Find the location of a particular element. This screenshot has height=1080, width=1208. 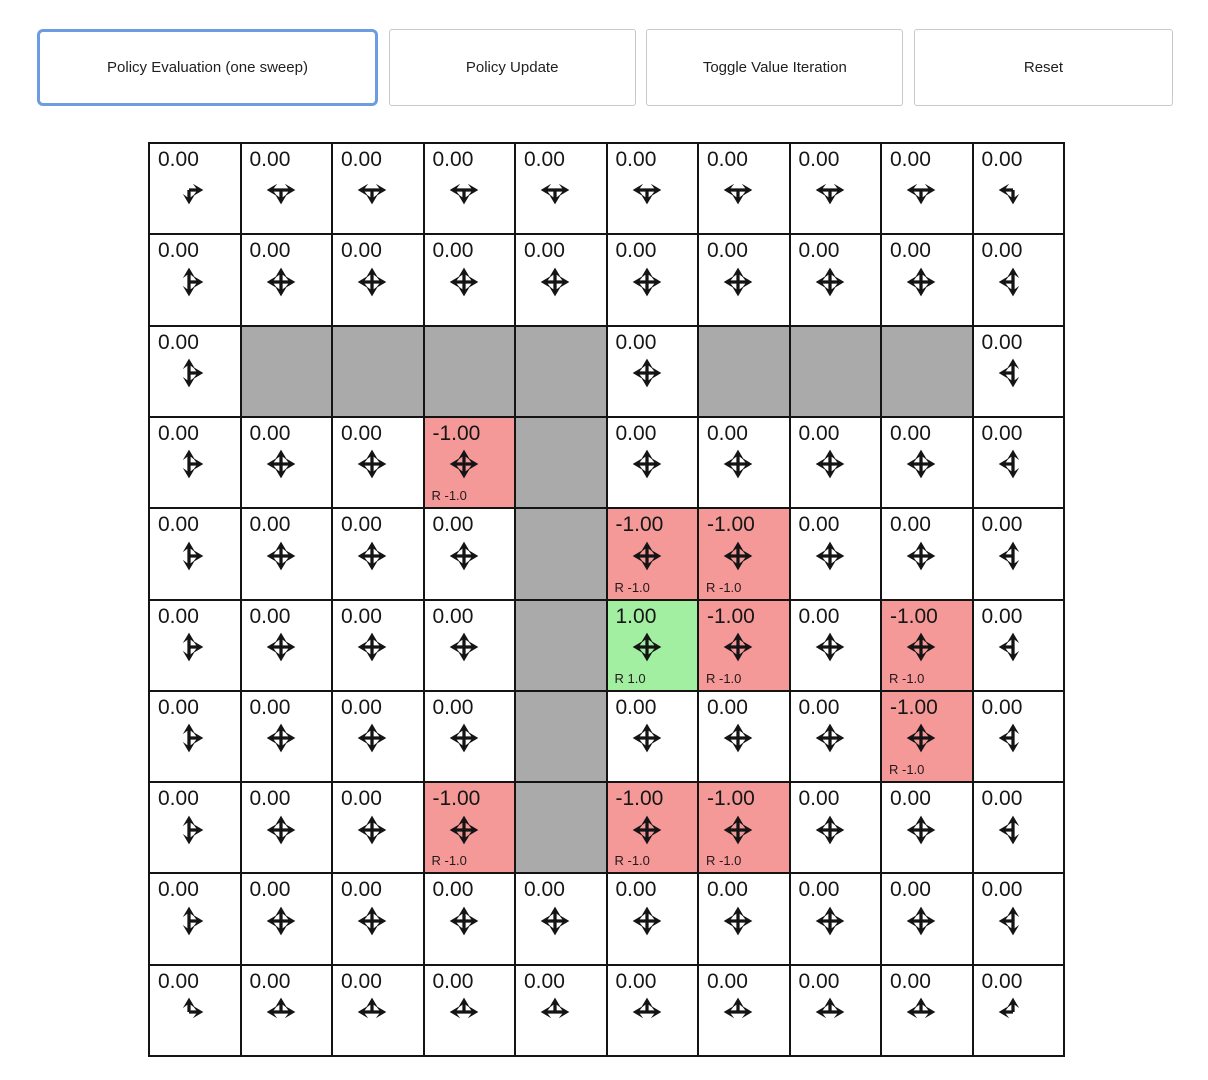

grid-cell-r9c7: 0.00 is located at coordinates (835, 1010).